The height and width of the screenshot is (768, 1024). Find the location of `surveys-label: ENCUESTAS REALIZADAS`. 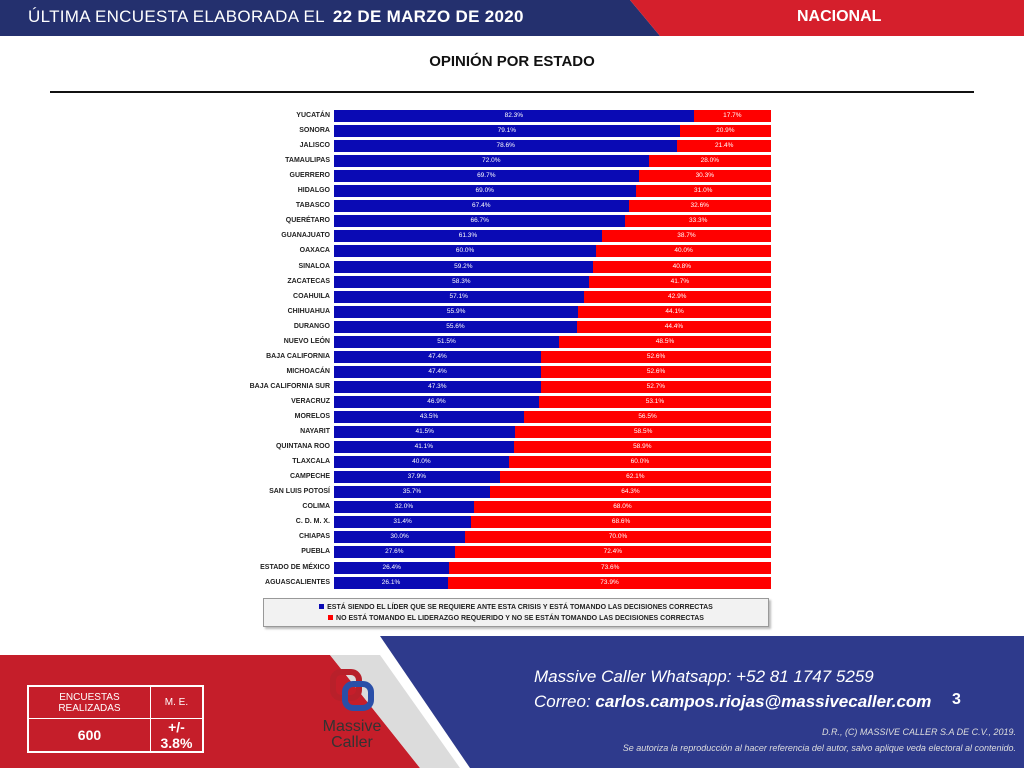

surveys-label: ENCUESTAS REALIZADAS is located at coordinates (89, 702).